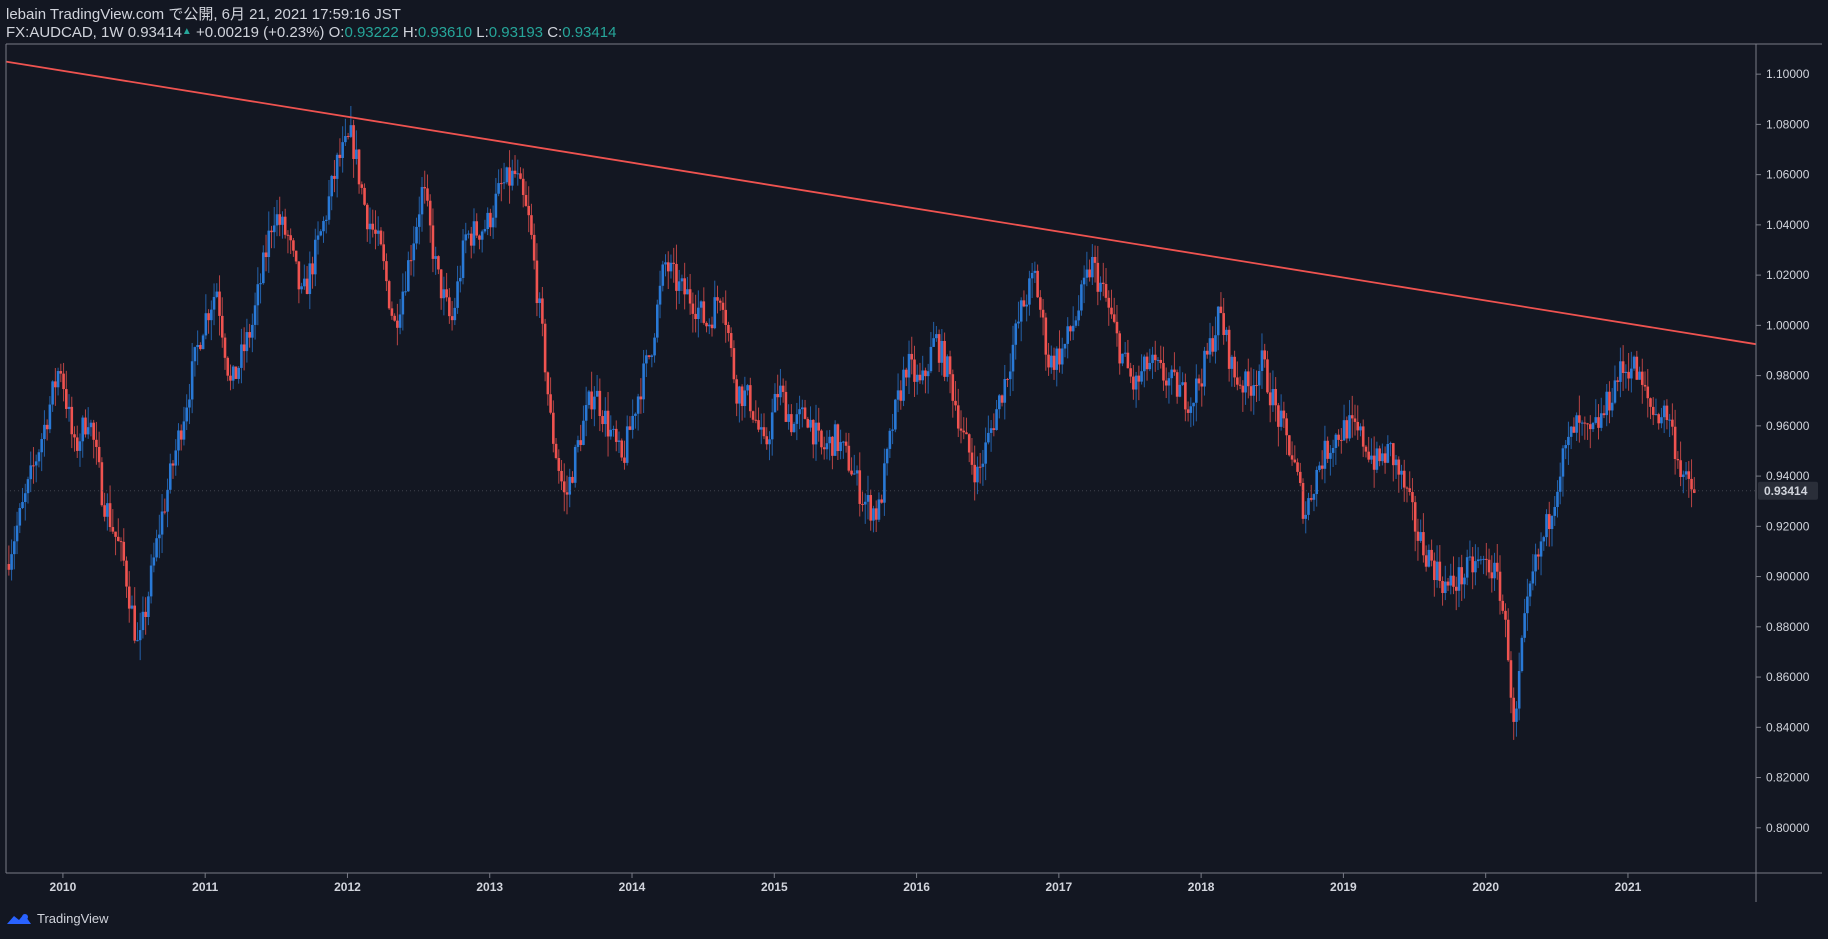 This screenshot has height=939, width=1828. What do you see at coordinates (1788, 828) in the screenshot?
I see `price-tick-label: 0.80000` at bounding box center [1788, 828].